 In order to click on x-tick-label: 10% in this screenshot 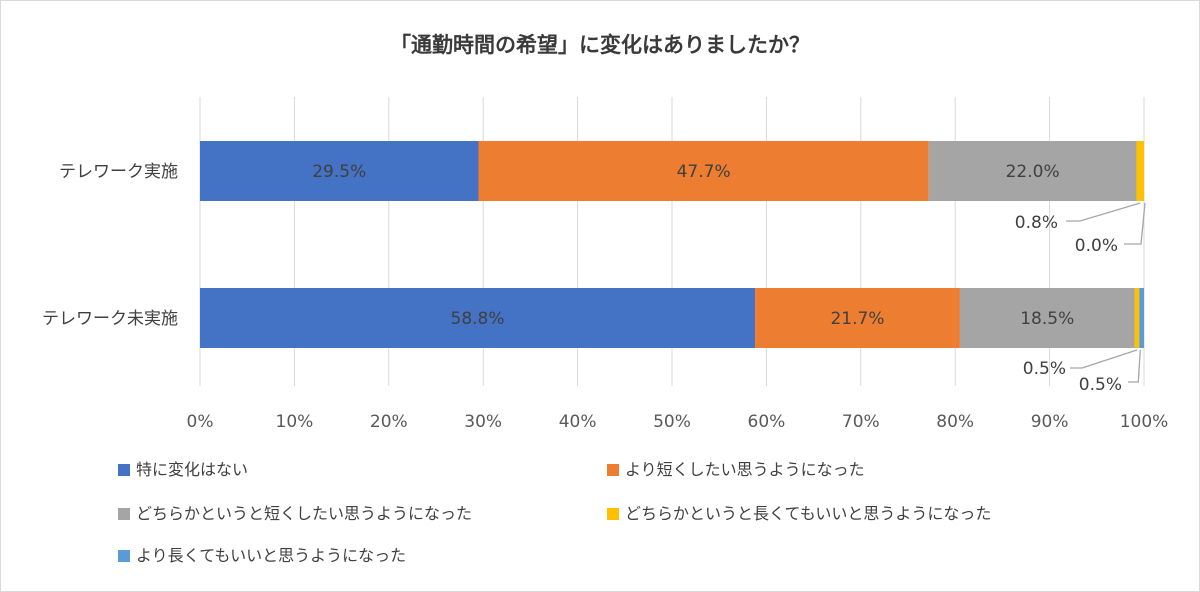, I will do `click(295, 422)`.